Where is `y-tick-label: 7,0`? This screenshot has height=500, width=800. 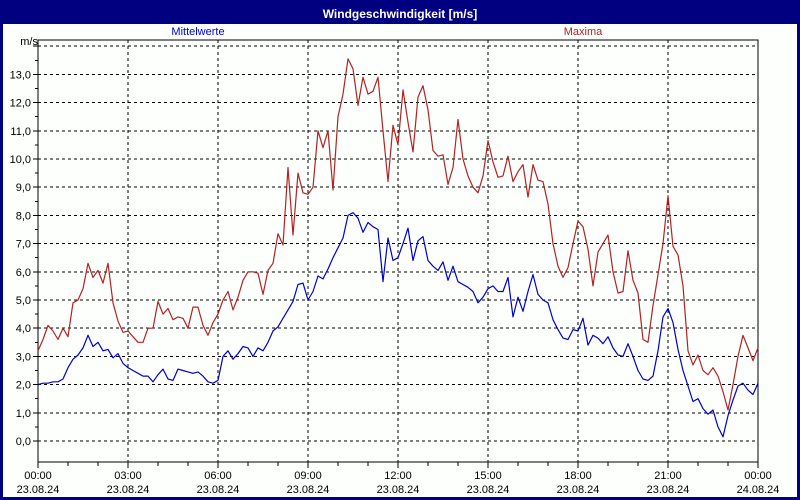 y-tick-label: 7,0 is located at coordinates (23, 245).